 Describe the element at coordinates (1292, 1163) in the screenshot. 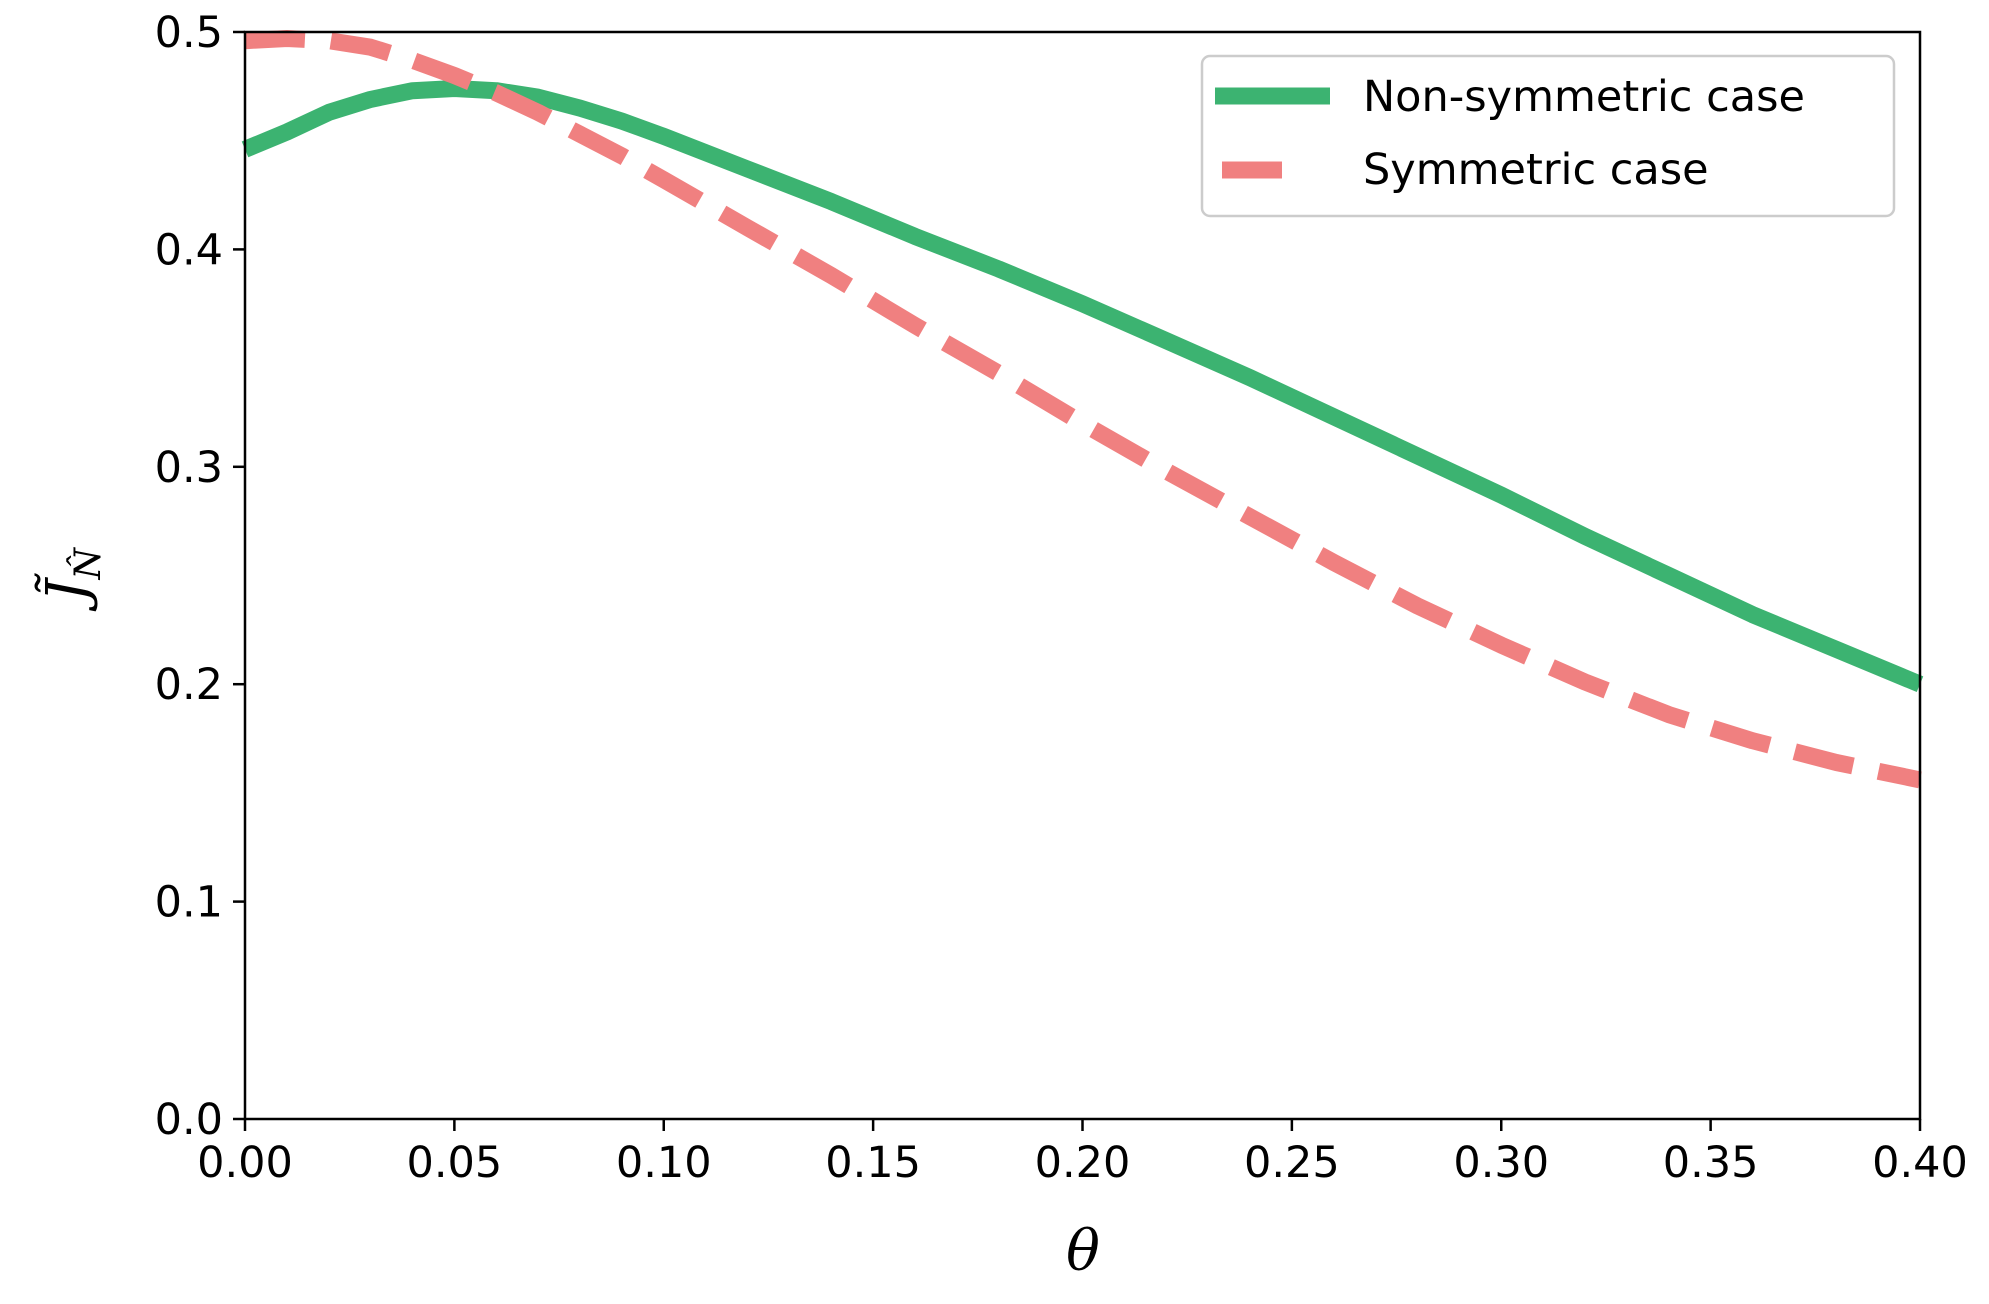

I see `x-tick-label: 0.25` at that location.